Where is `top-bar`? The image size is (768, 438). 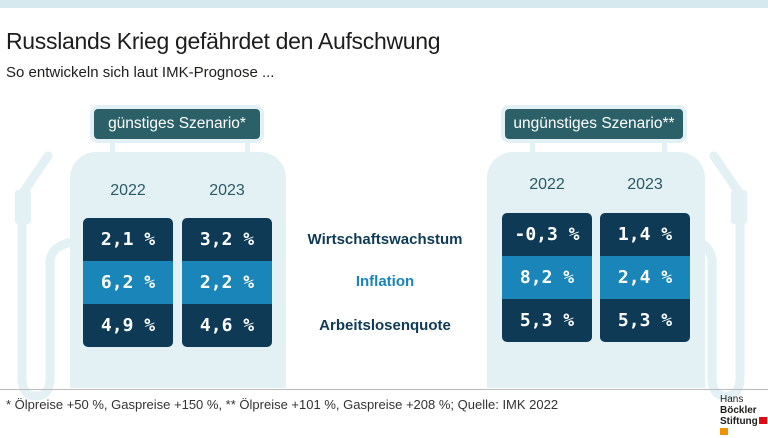 top-bar is located at coordinates (384, 4).